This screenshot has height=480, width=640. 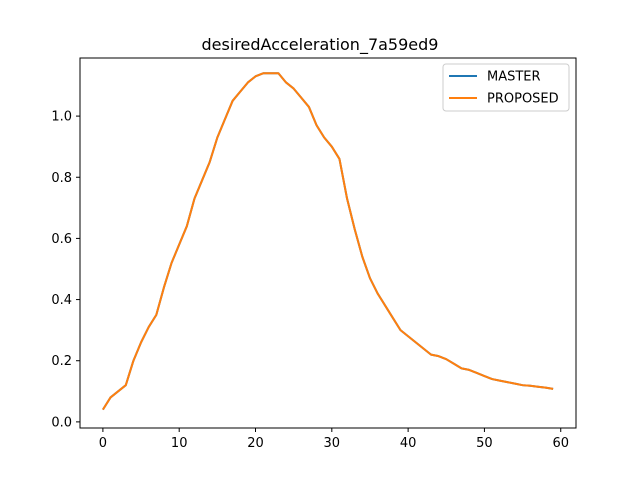 I want to click on x-tick-label: 30, so click(x=332, y=443).